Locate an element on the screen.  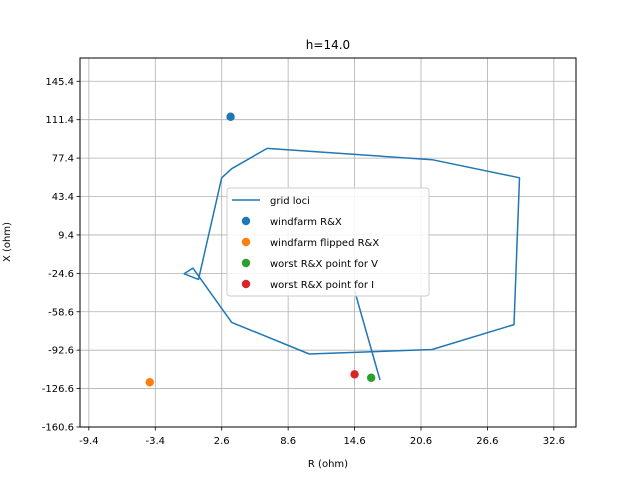
legend-label: worst R&X point for V is located at coordinates (324, 264).